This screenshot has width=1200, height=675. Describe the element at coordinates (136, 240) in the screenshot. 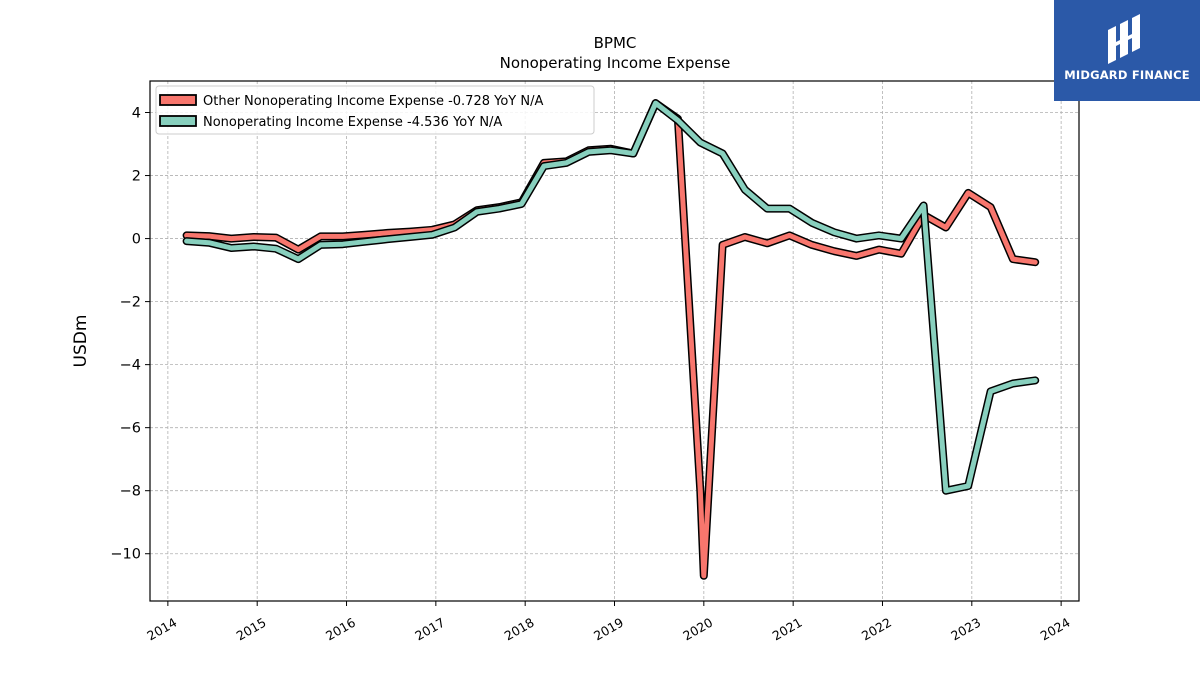

I see `y-tick-label: 0` at that location.